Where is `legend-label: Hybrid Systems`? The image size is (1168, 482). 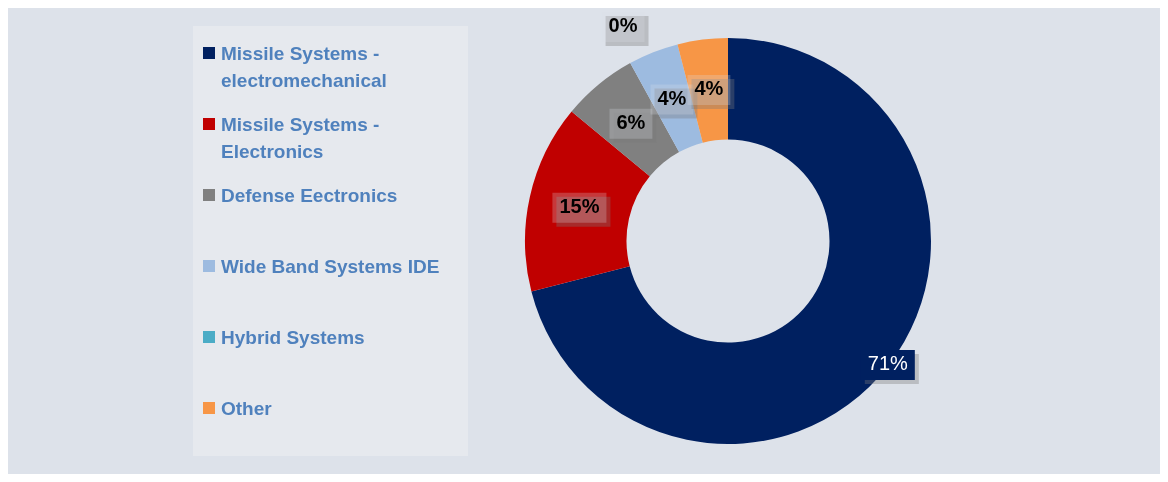
legend-label: Hybrid Systems is located at coordinates (293, 338).